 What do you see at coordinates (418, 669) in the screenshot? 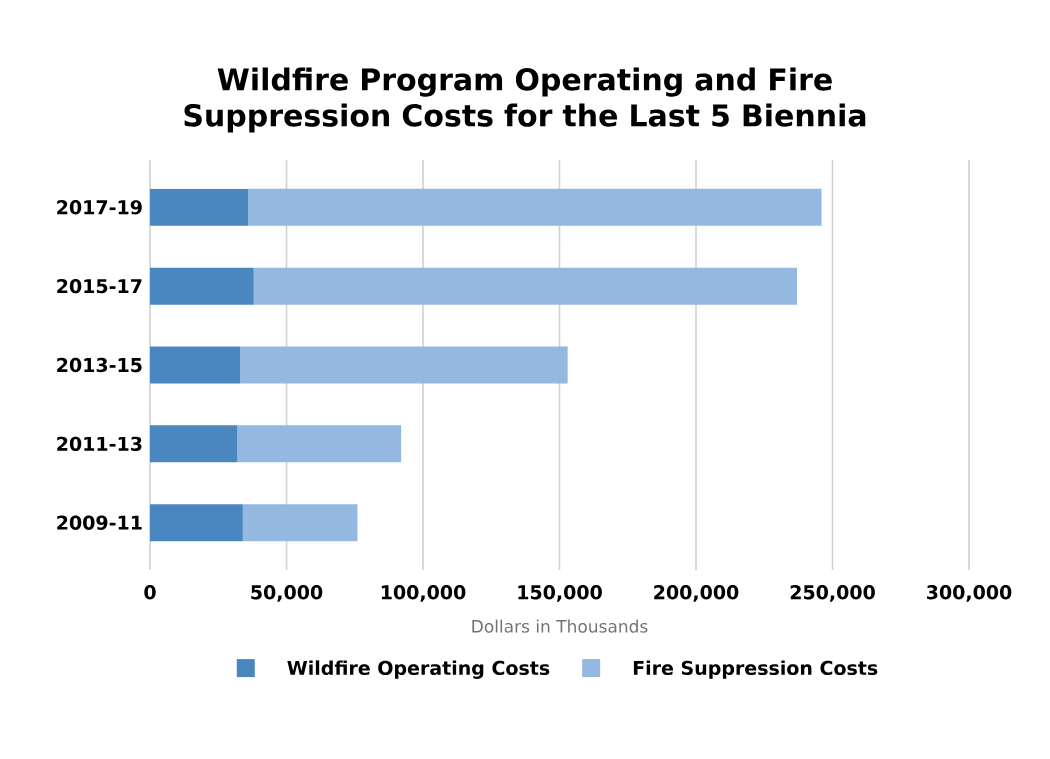
I see `legend-label: Wildfire Operating Costs` at bounding box center [418, 669].